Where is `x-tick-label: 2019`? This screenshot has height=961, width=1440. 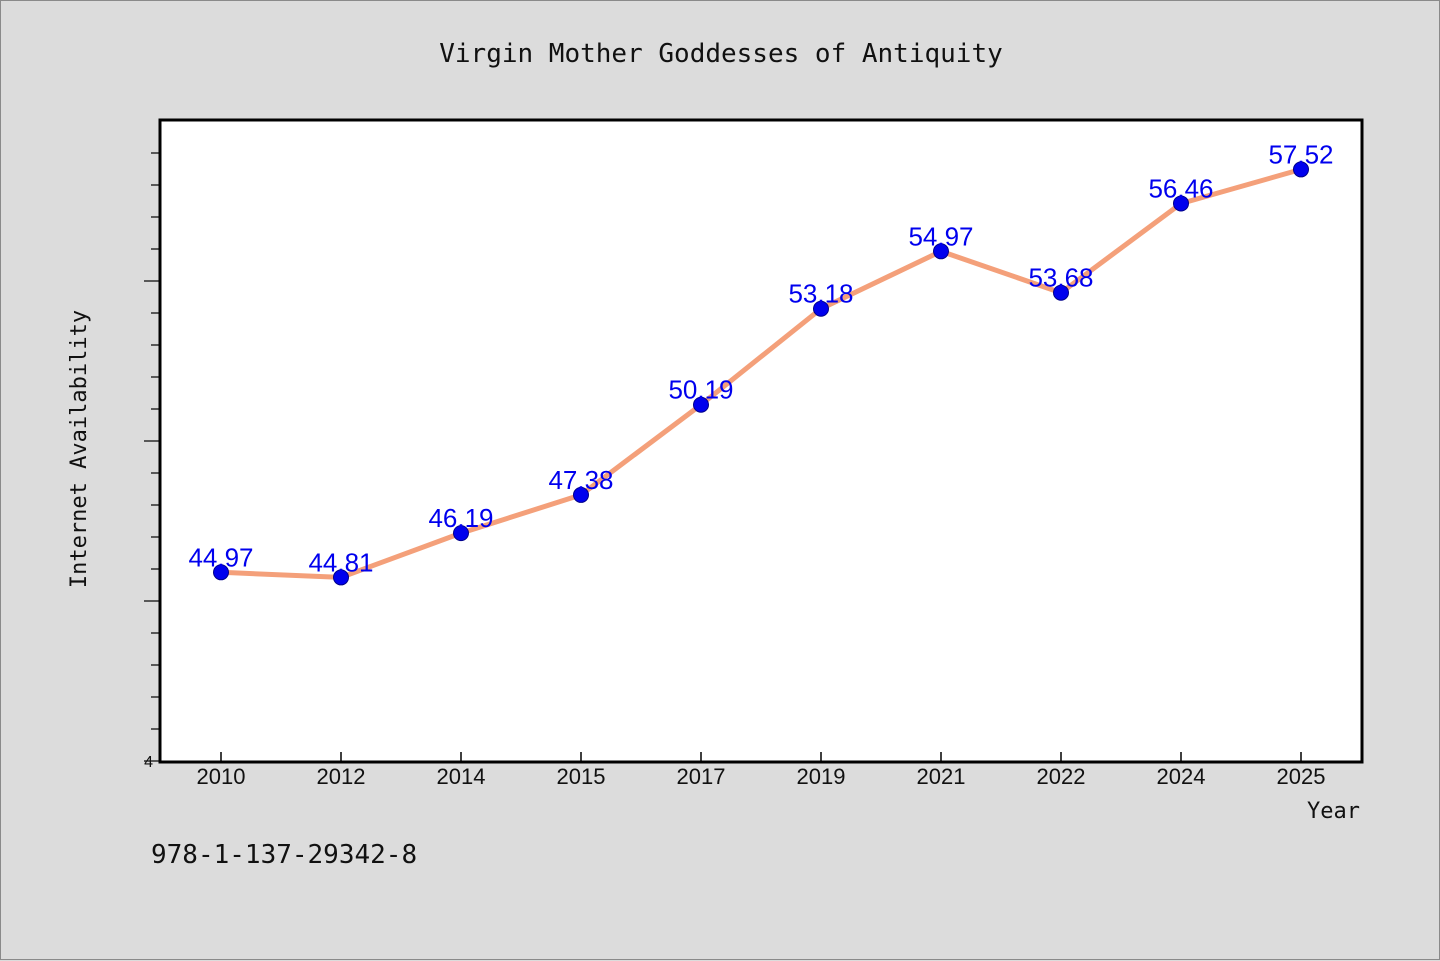
x-tick-label: 2019 is located at coordinates (821, 776).